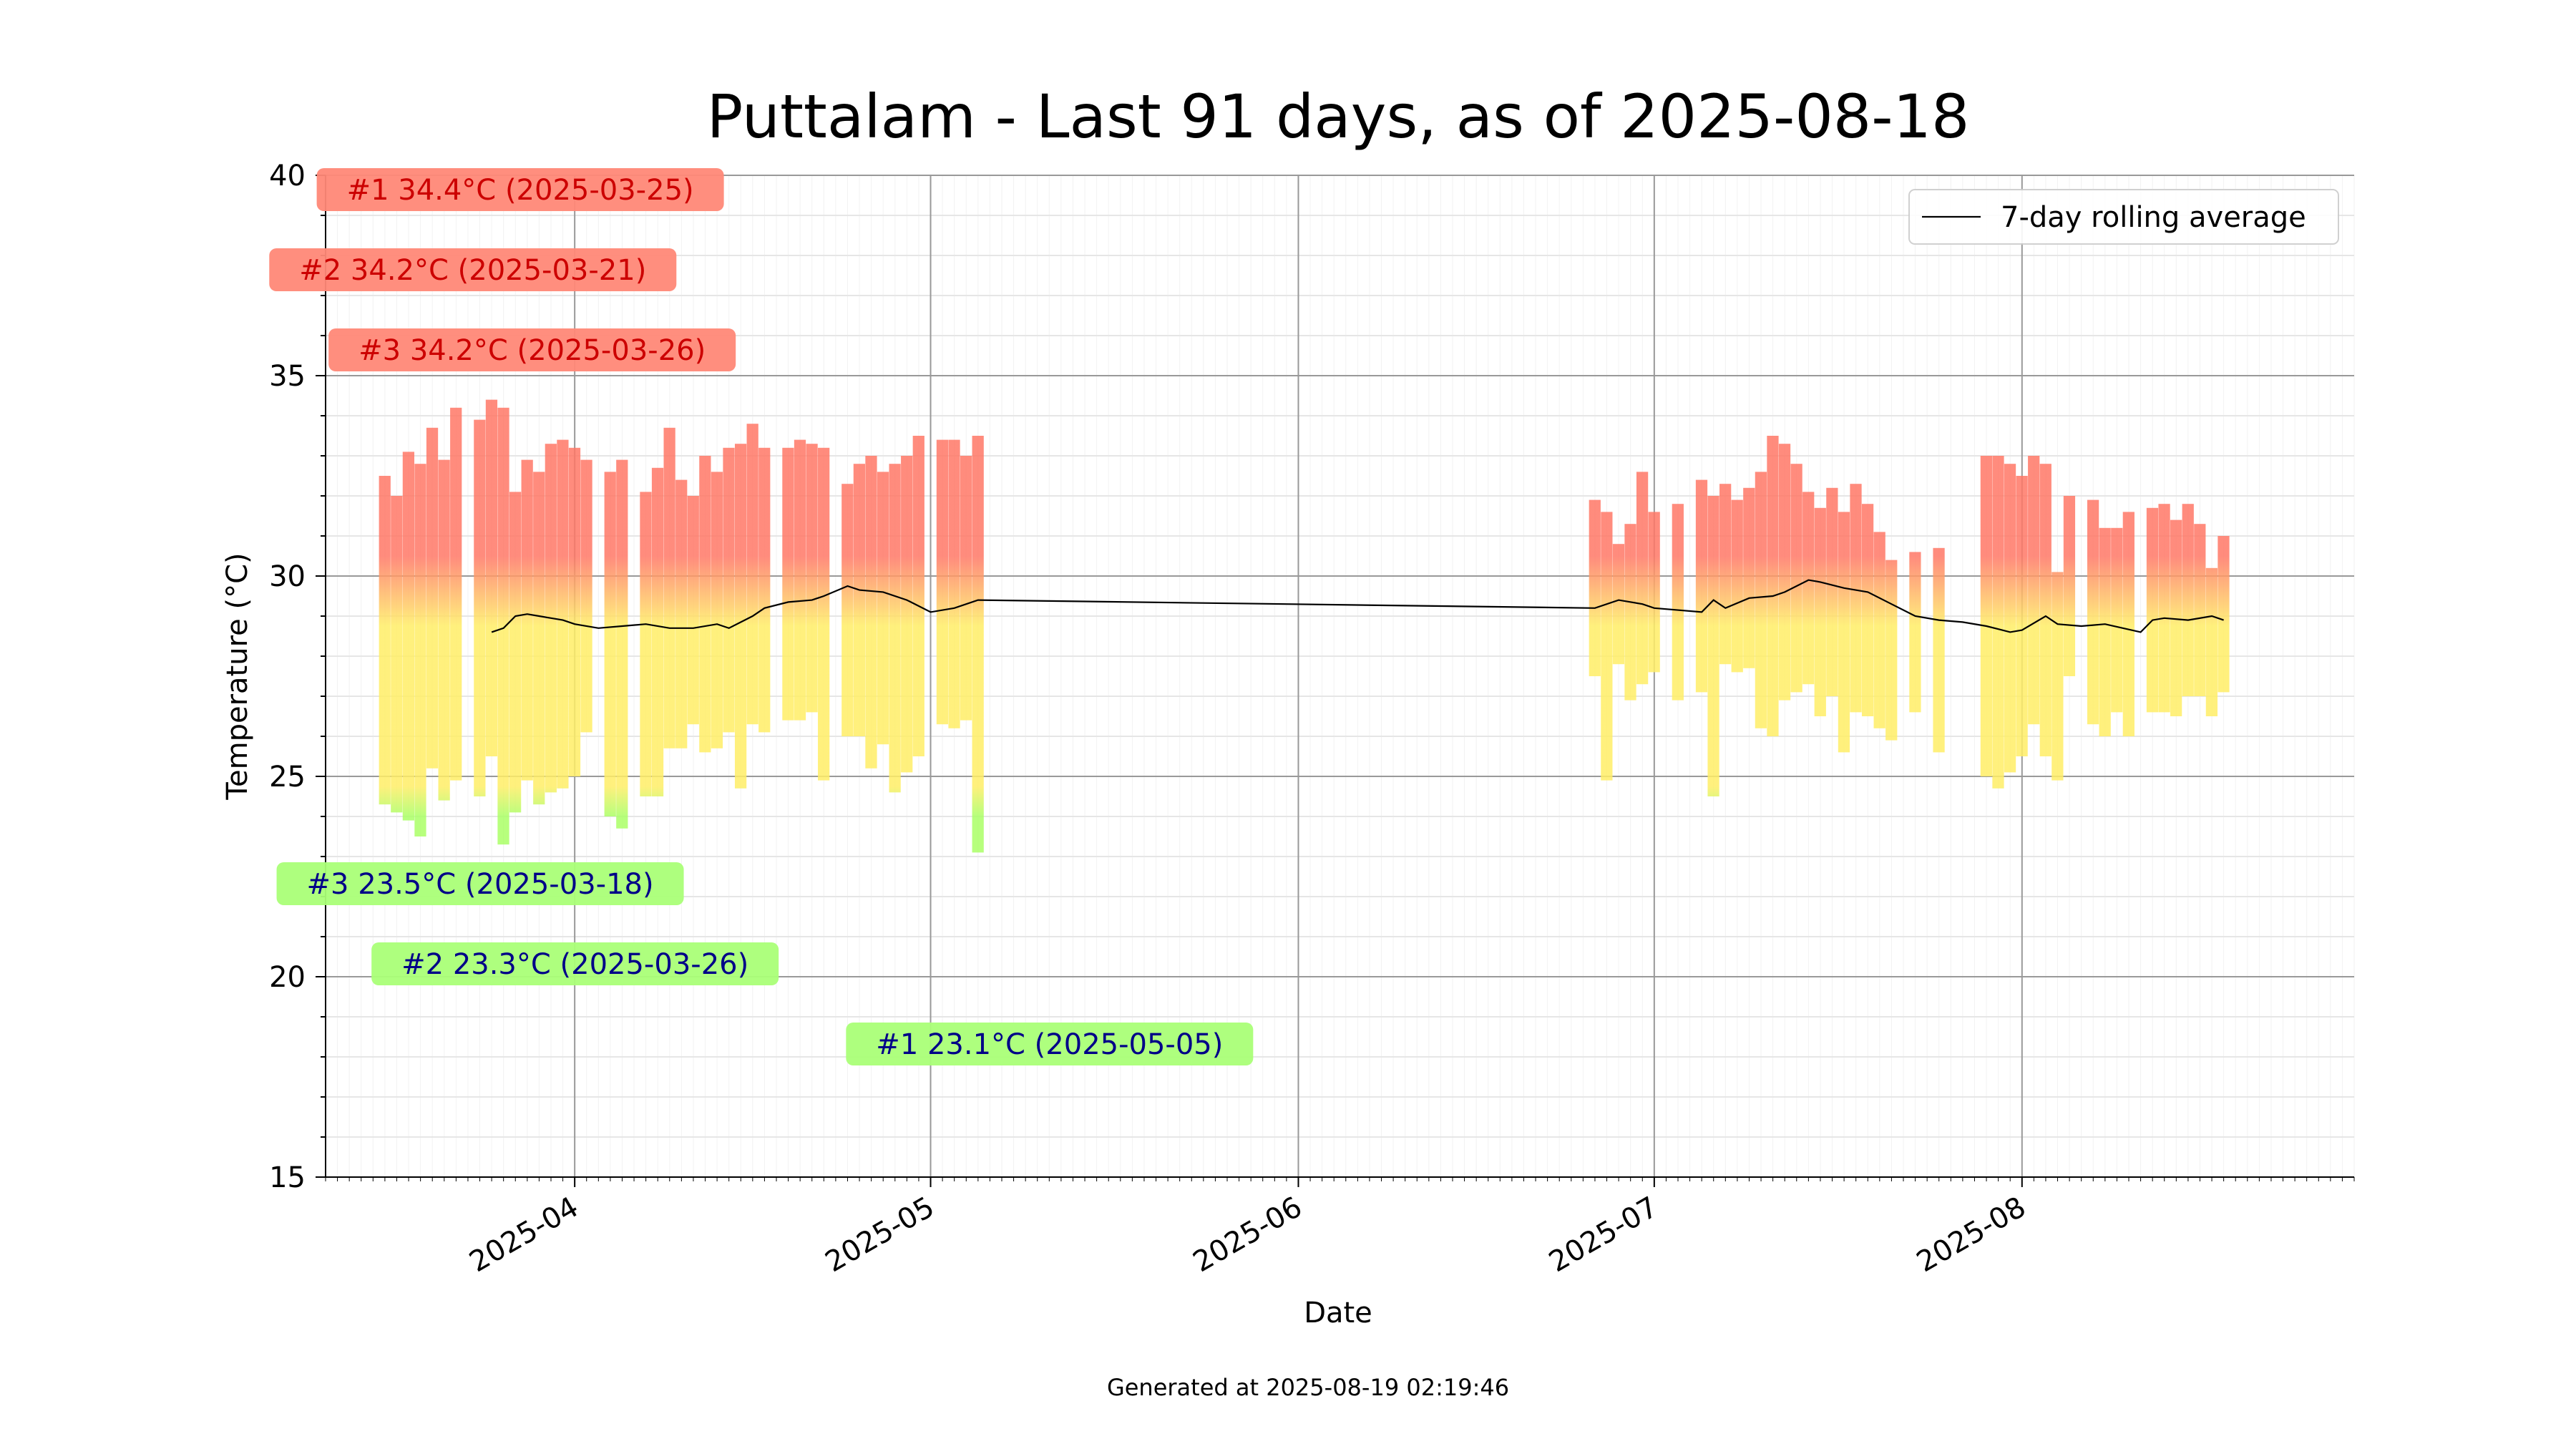 This screenshot has width=2576, height=1449. I want to click on legend-entry-label: 7-day rolling average, so click(2153, 217).